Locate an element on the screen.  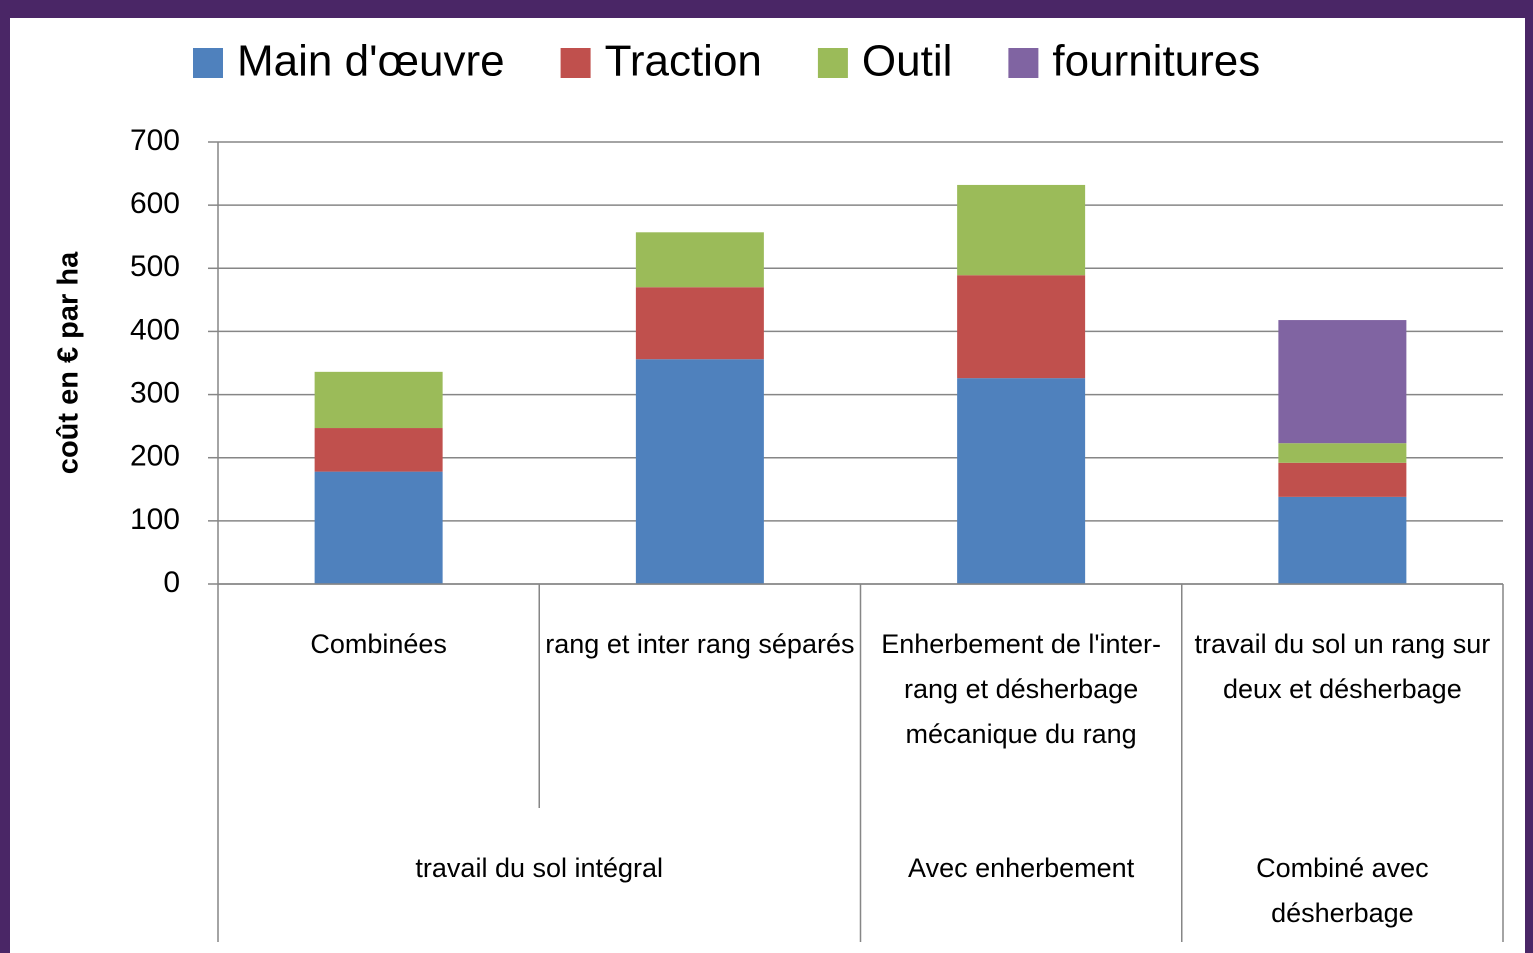
x-tick-label: Combinées is located at coordinates (378, 644).